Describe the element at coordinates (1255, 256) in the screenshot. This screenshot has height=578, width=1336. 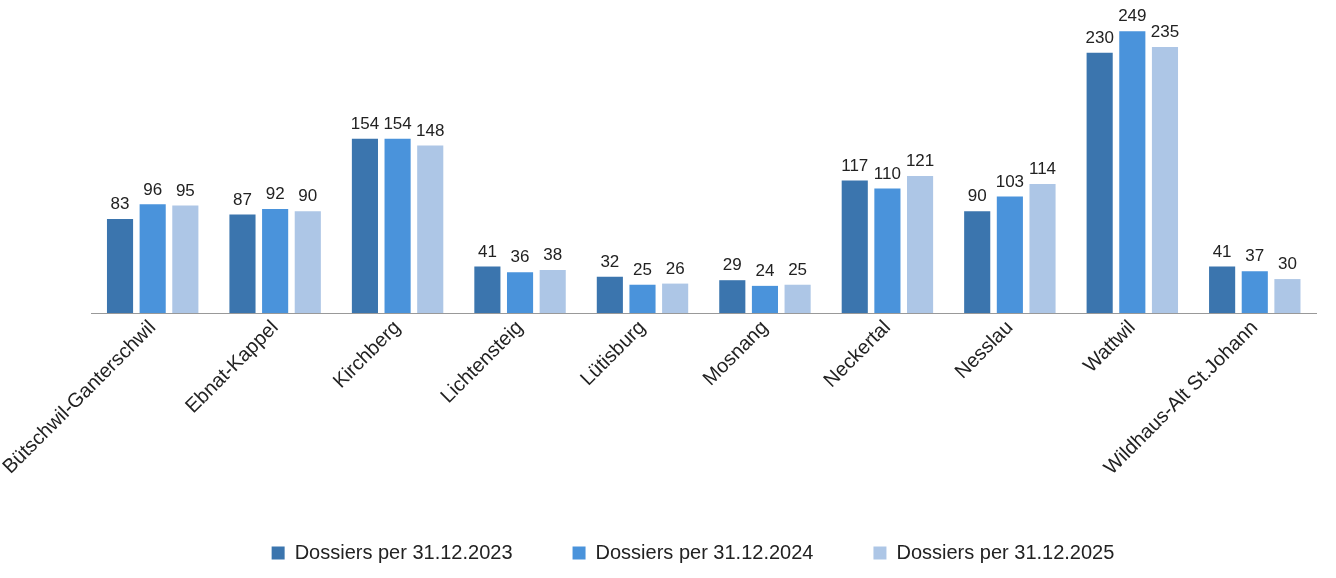
I see `data-label: 37` at that location.